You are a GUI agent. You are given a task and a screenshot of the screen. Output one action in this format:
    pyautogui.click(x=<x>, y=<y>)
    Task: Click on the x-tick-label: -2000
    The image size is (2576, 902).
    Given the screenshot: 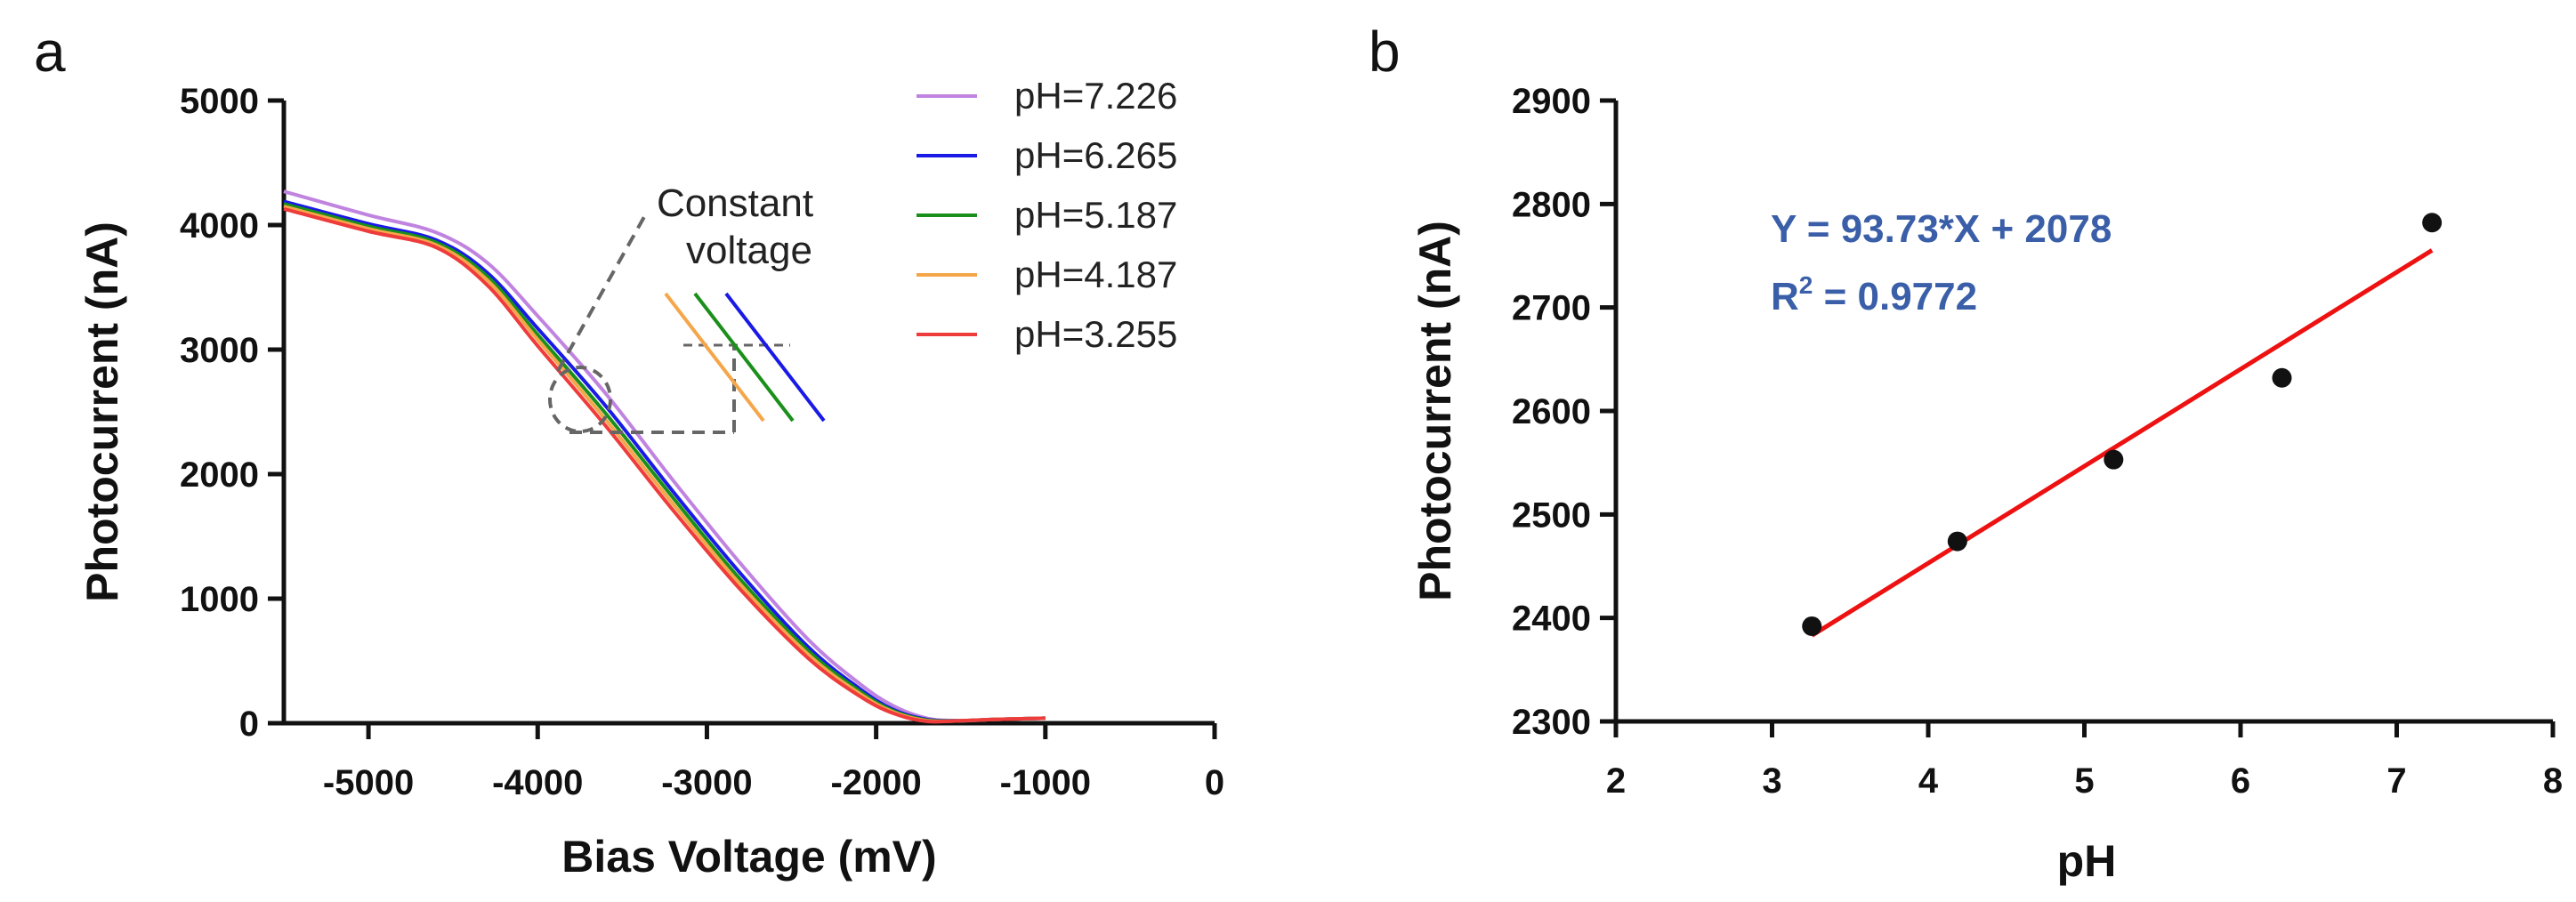 What is the action you would take?
    pyautogui.click(x=875, y=783)
    